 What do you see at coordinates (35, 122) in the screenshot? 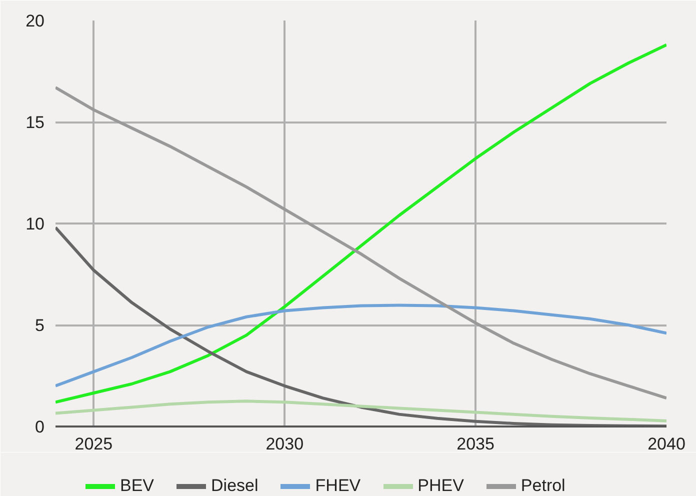
I see `y-tick-label: 15` at bounding box center [35, 122].